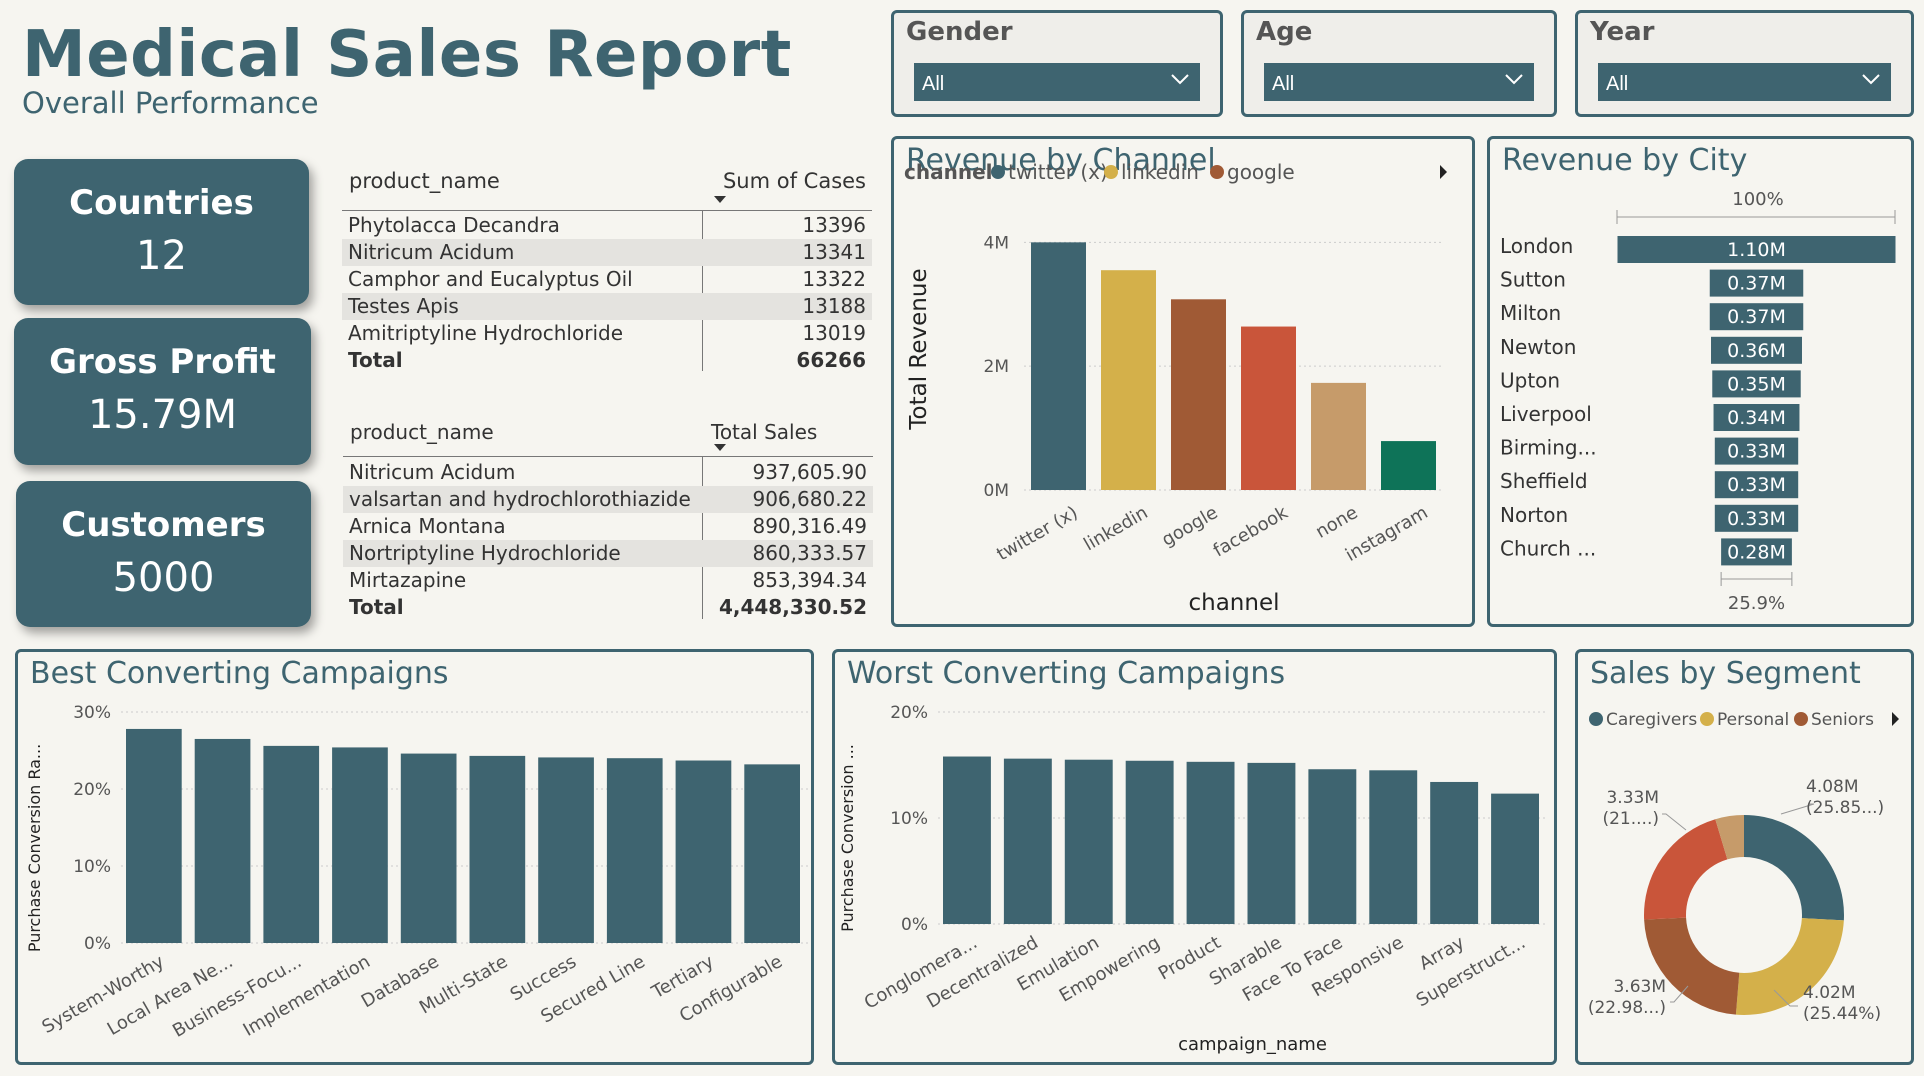 The width and height of the screenshot is (1924, 1076). What do you see at coordinates (485, 333) in the screenshot?
I see `cell-name: Amitriptyline Hydrochloride` at bounding box center [485, 333].